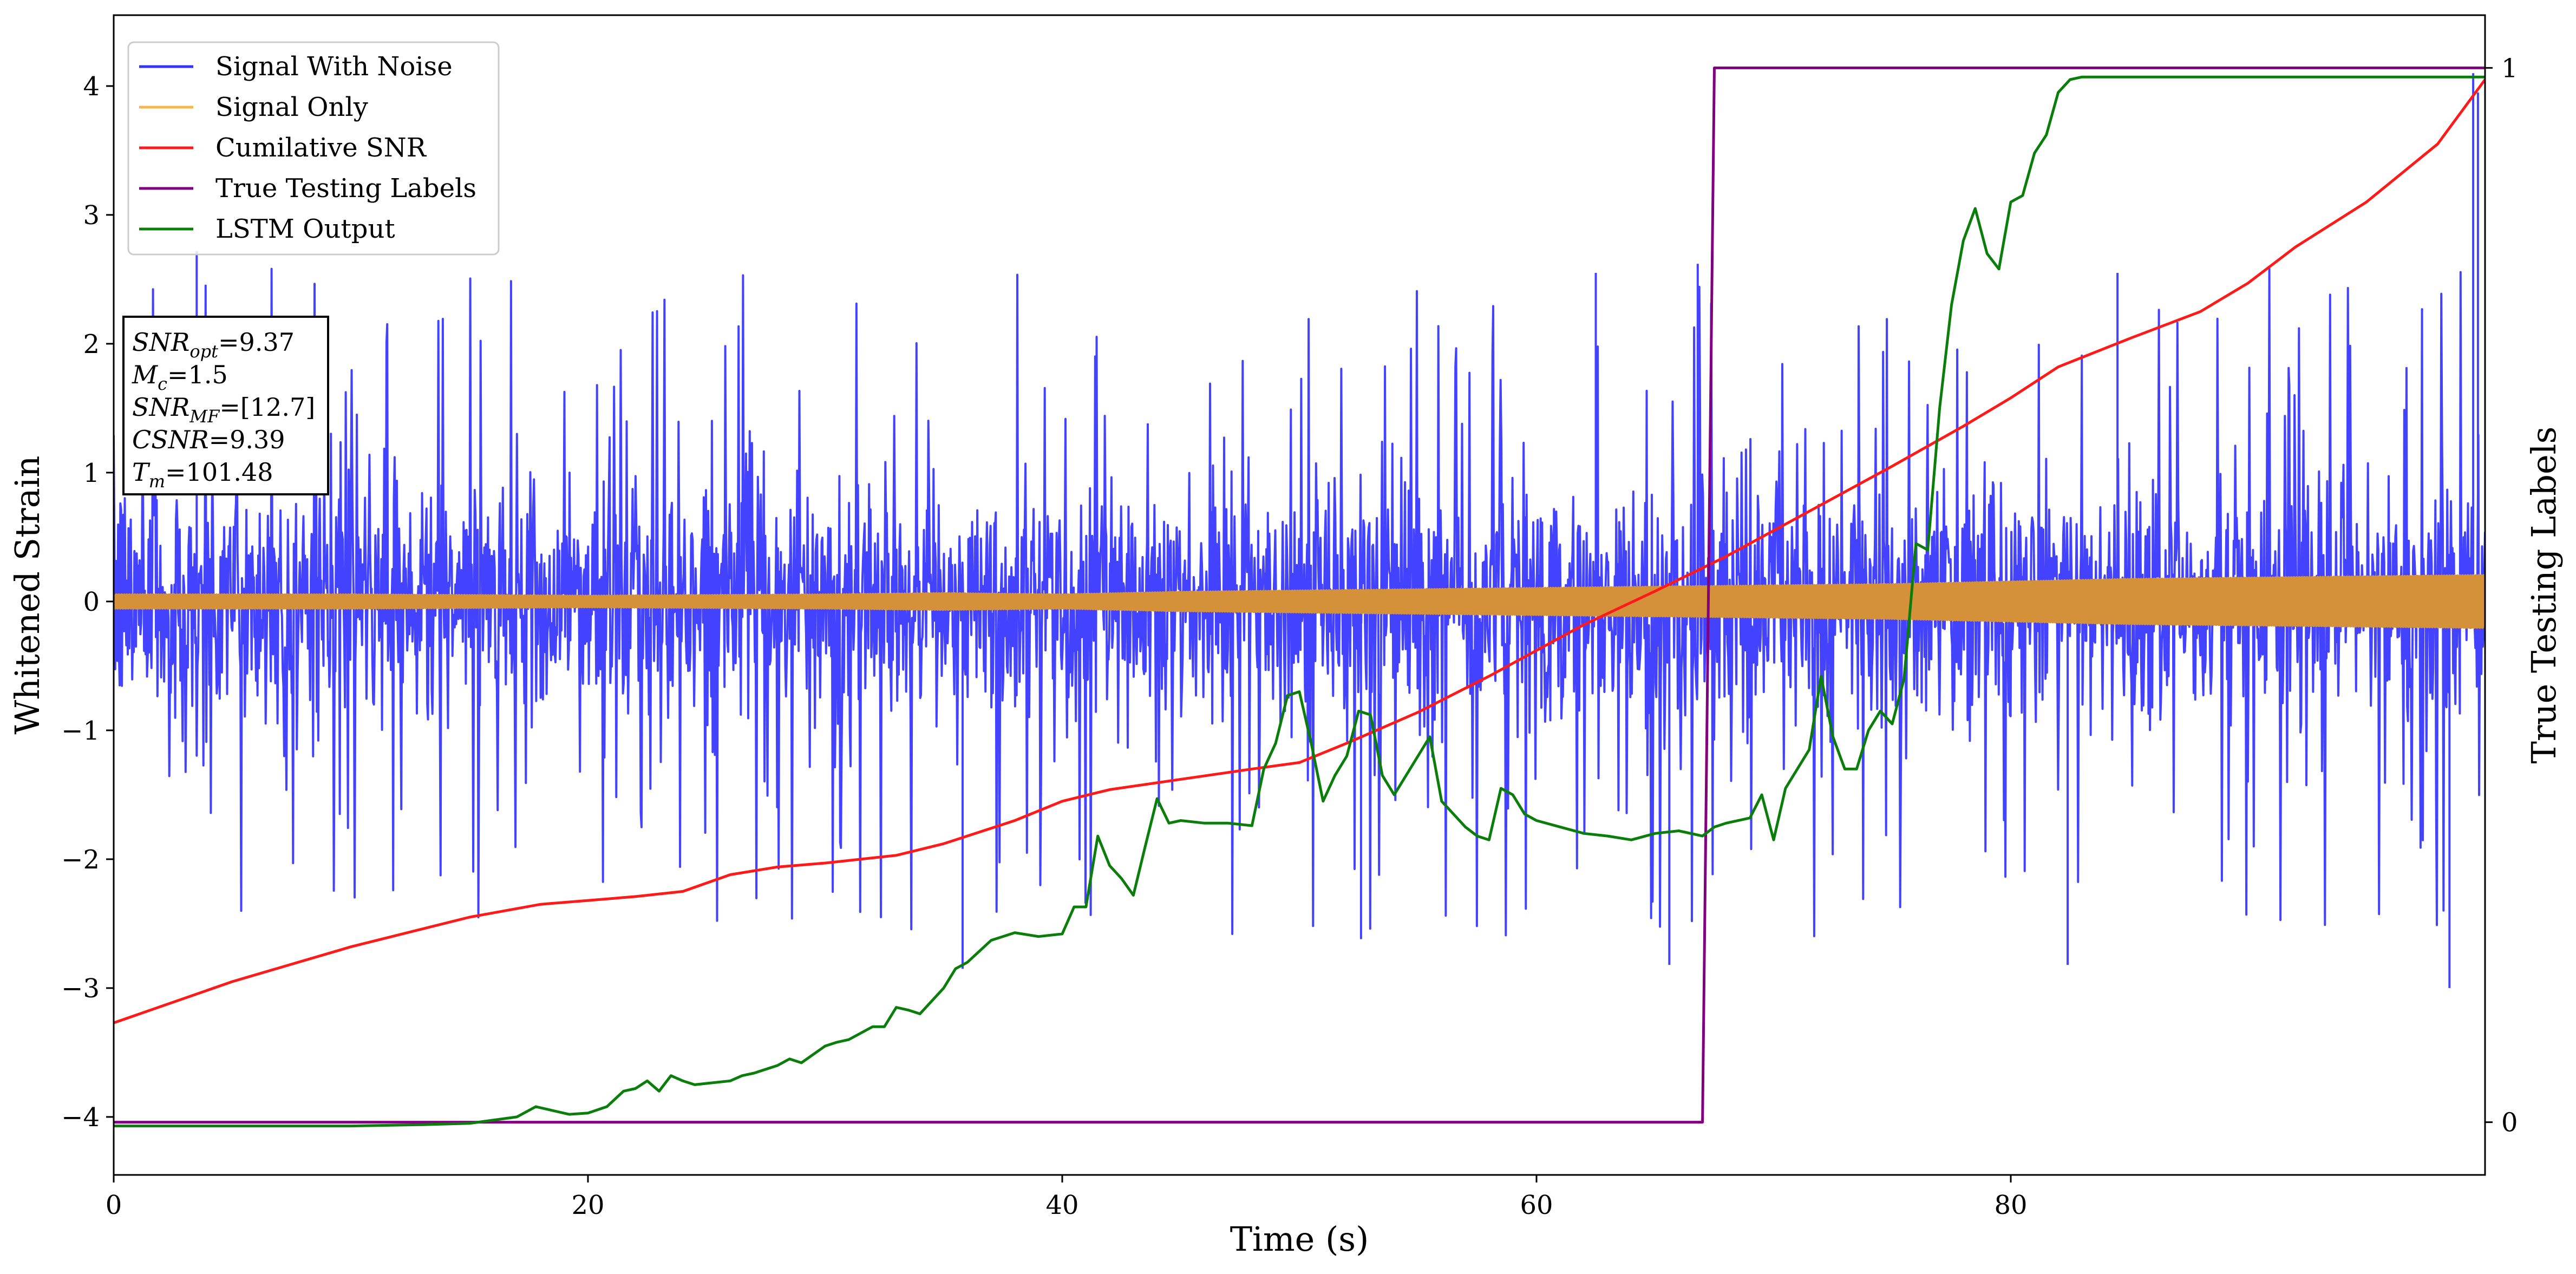 The height and width of the screenshot is (1274, 2576). What do you see at coordinates (92, 86) in the screenshot?
I see `y-tick-label: 4` at bounding box center [92, 86].